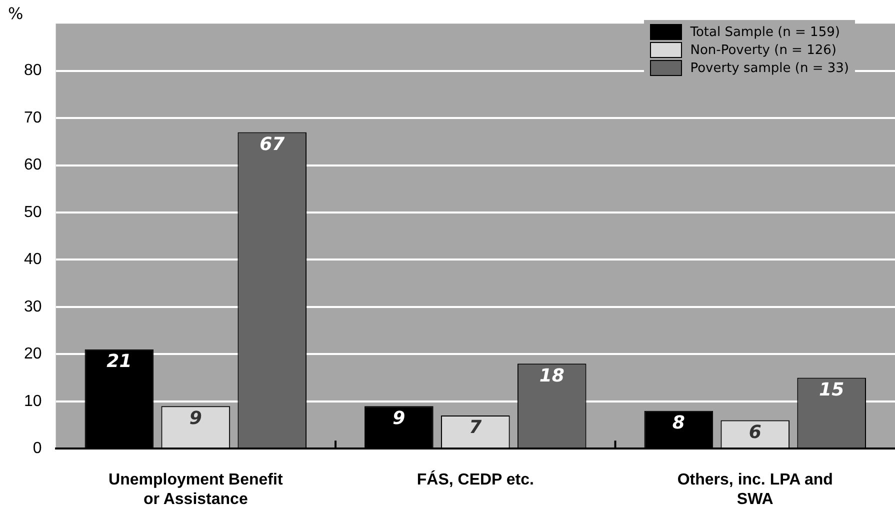 The width and height of the screenshot is (895, 531). Describe the element at coordinates (33, 401) in the screenshot. I see `y-tick-label: 10` at that location.